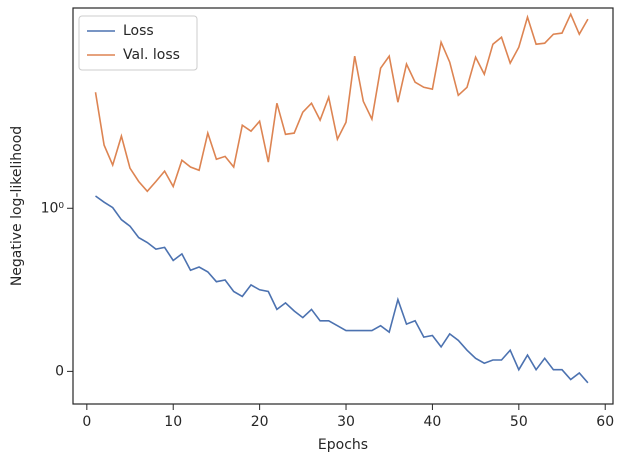  Describe the element at coordinates (343, 445) in the screenshot. I see `x-axis-label: Epochs` at that location.